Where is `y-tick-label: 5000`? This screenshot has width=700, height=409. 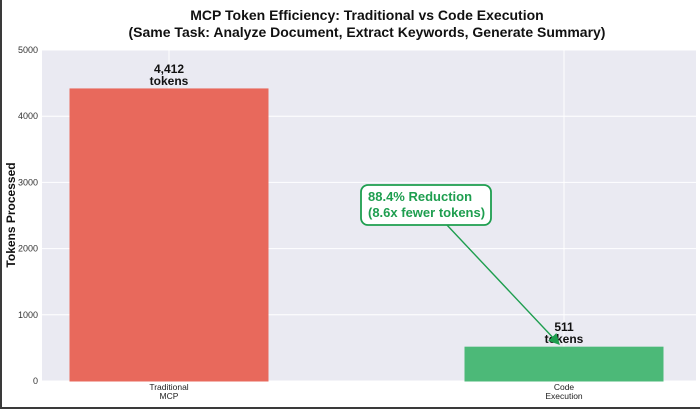
y-tick-label: 5000 is located at coordinates (28, 50).